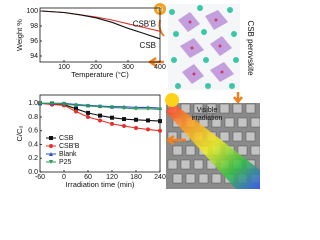  What do you see at coordinates (100, 184) in the screenshot?
I see `x-axis-label: Irradiation time (min)` at bounding box center [100, 184].